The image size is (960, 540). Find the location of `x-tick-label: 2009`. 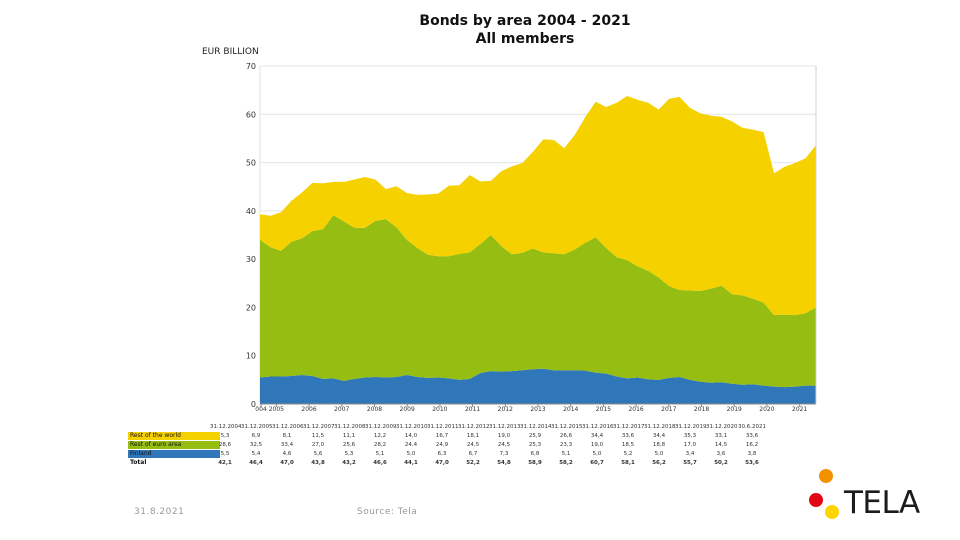

x-tick-label: 2009 is located at coordinates (407, 409).